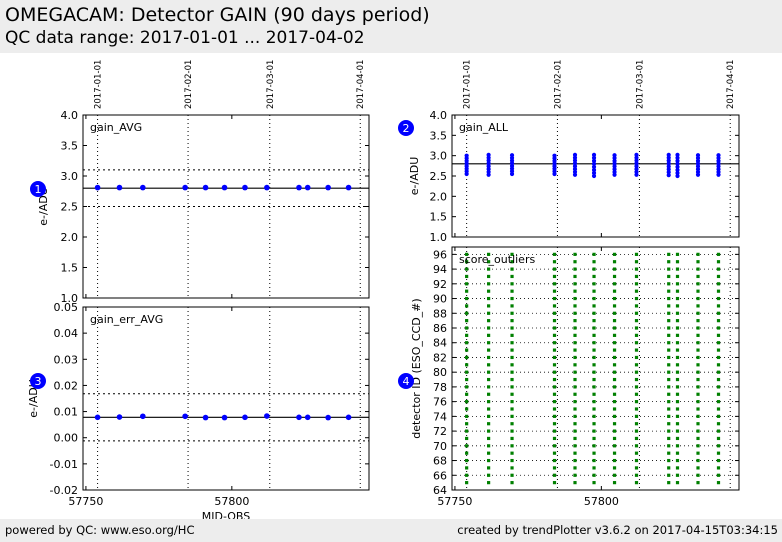  What do you see at coordinates (440, 254) in the screenshot?
I see `y-tick-label: 96` at bounding box center [440, 254].